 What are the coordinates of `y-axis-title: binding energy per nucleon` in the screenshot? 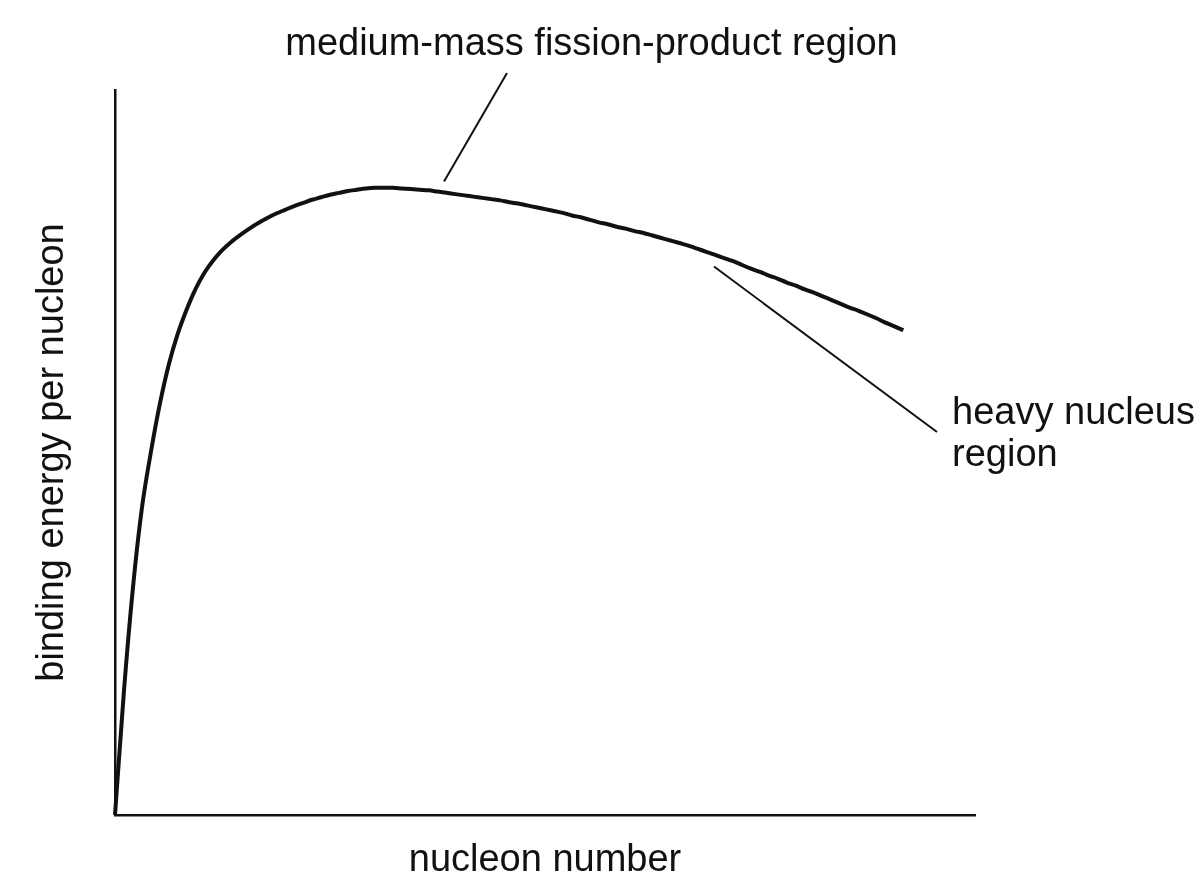 It's located at (50, 452).